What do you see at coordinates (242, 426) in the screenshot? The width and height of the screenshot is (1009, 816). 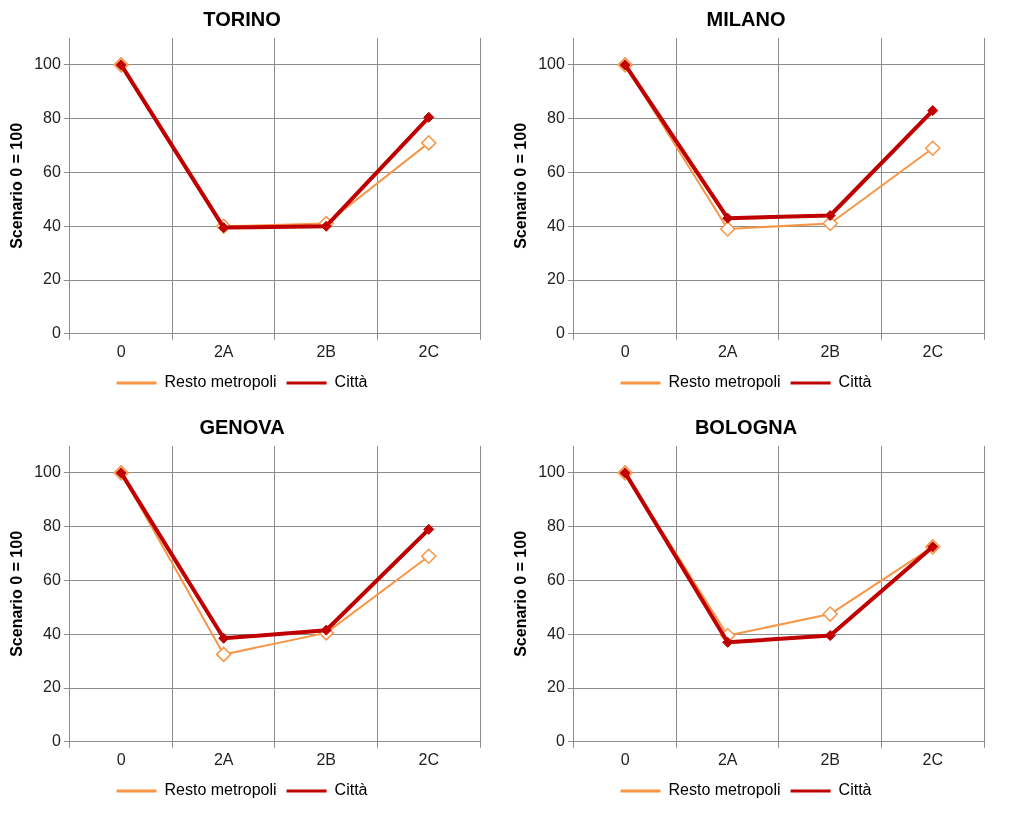 I see `chart-title: GENOVA` at bounding box center [242, 426].